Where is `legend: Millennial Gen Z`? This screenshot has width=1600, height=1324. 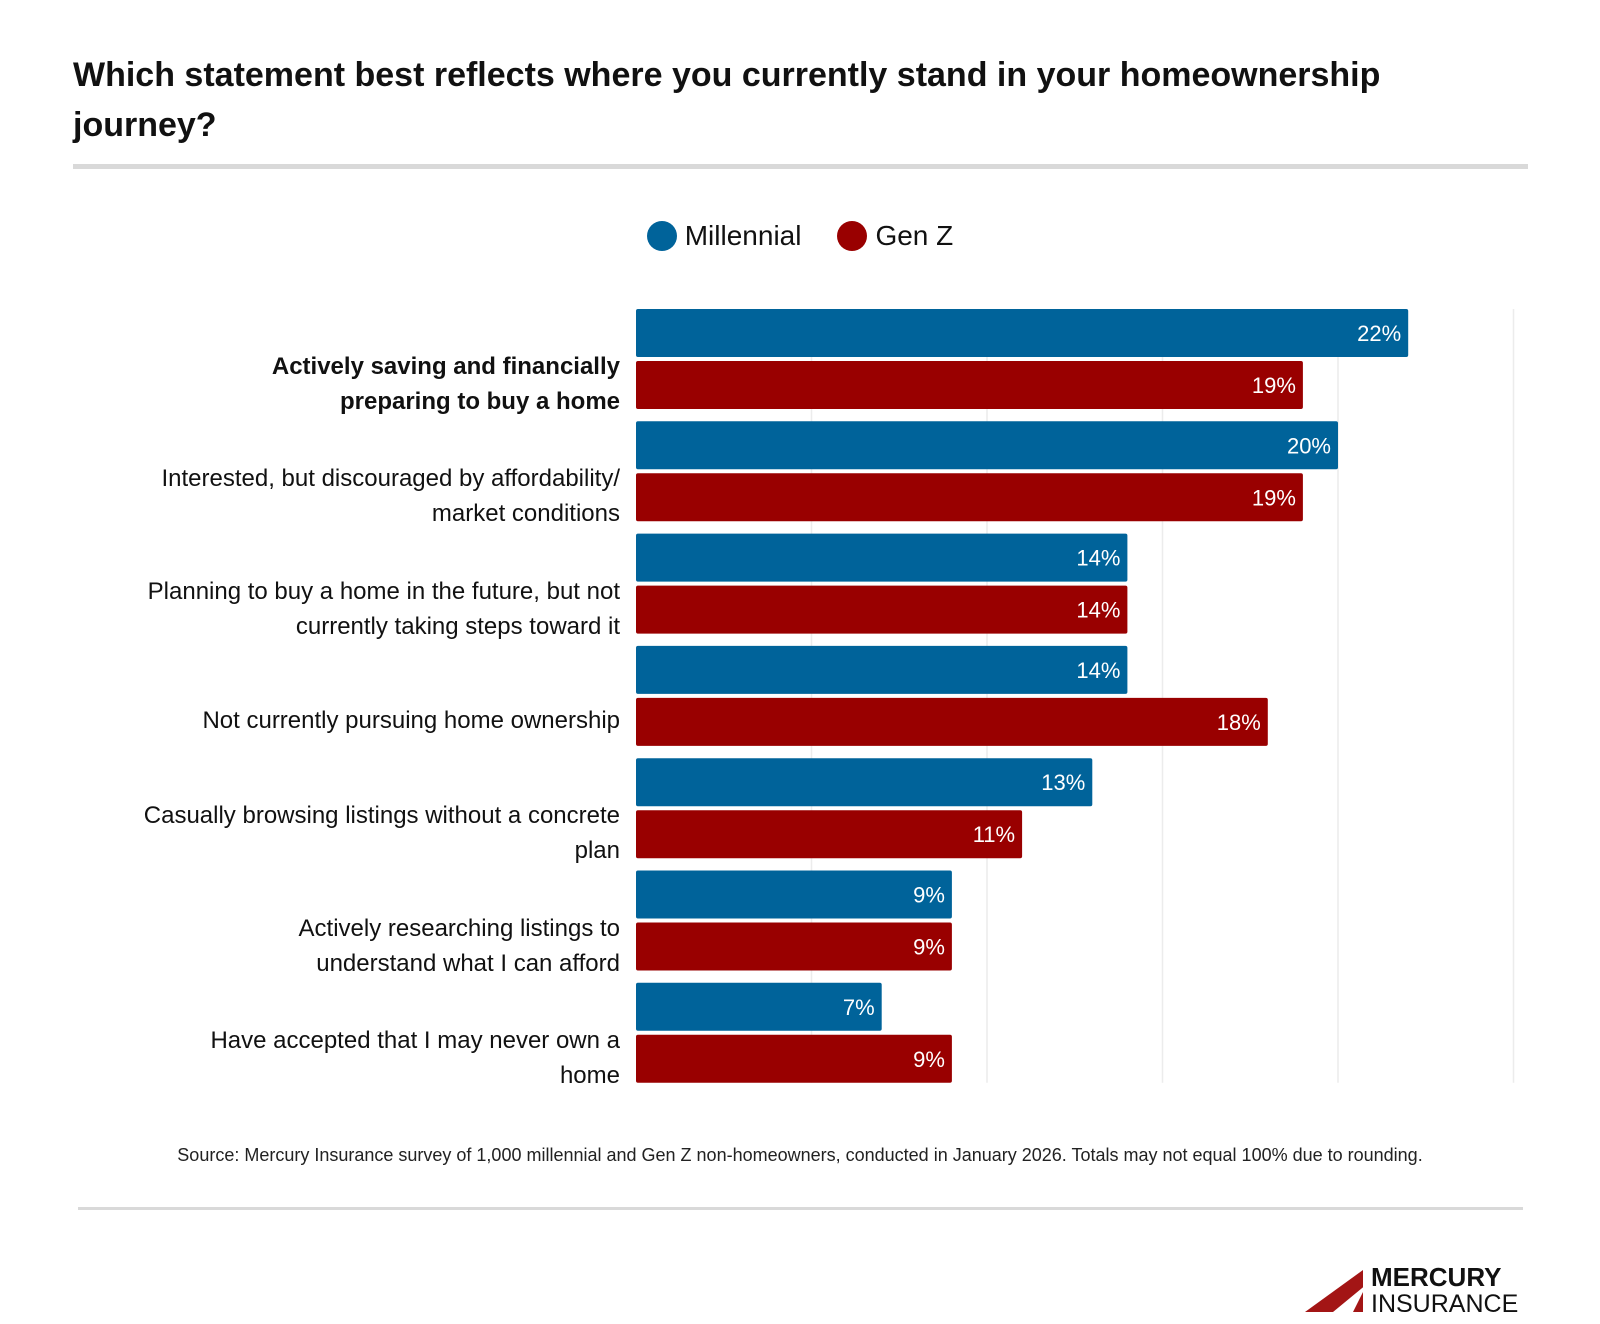 legend: Millennial Gen Z is located at coordinates (800, 236).